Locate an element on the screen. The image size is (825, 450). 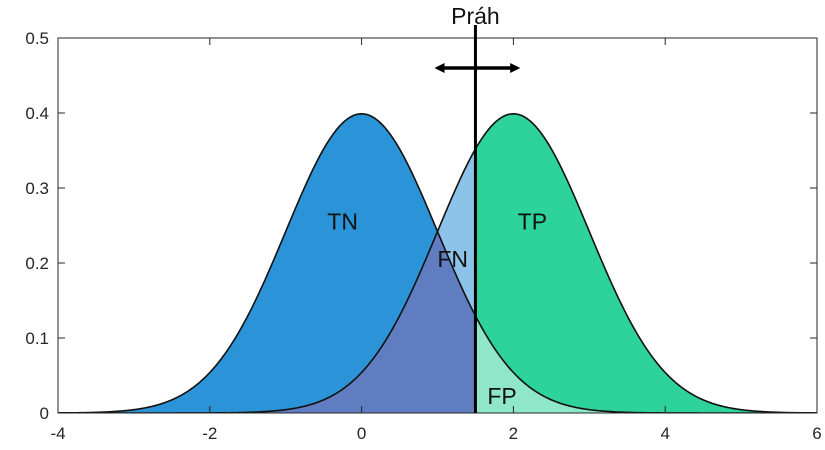
region-label-fp: FP is located at coordinates (501, 396).